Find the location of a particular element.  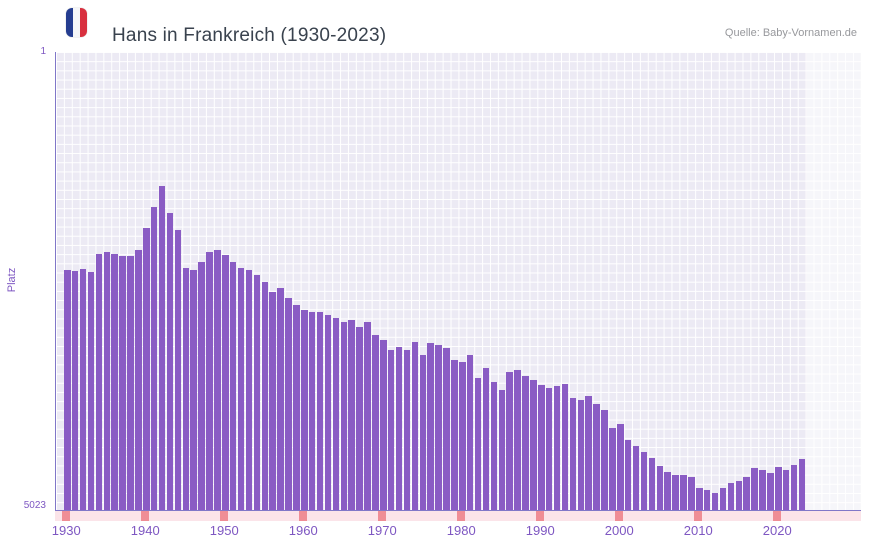

bar-1957 is located at coordinates (280, 399).